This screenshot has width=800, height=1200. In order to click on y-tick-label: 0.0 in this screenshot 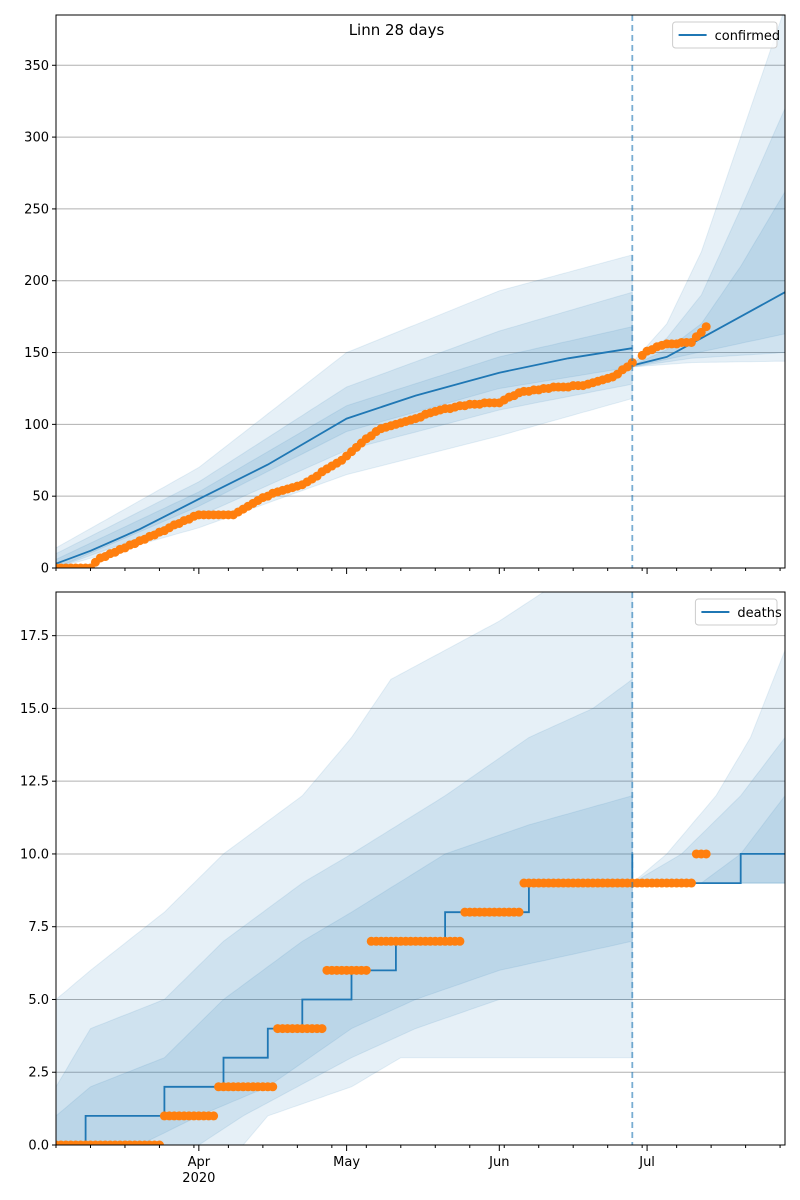, I will do `click(38, 1146)`.